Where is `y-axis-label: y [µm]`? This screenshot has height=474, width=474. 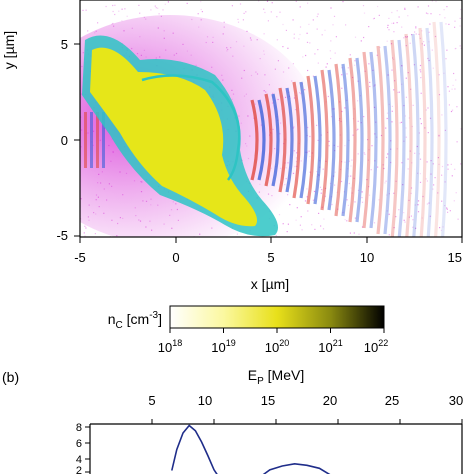
y-axis-label: y [µm] is located at coordinates (9, 50).